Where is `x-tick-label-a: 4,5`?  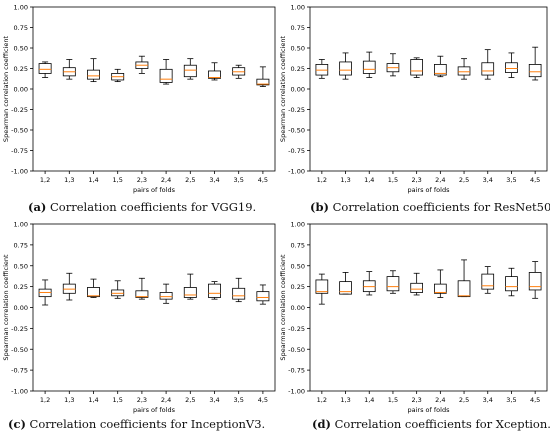
x-tick-label-a: 4,5 is located at coordinates (263, 180).